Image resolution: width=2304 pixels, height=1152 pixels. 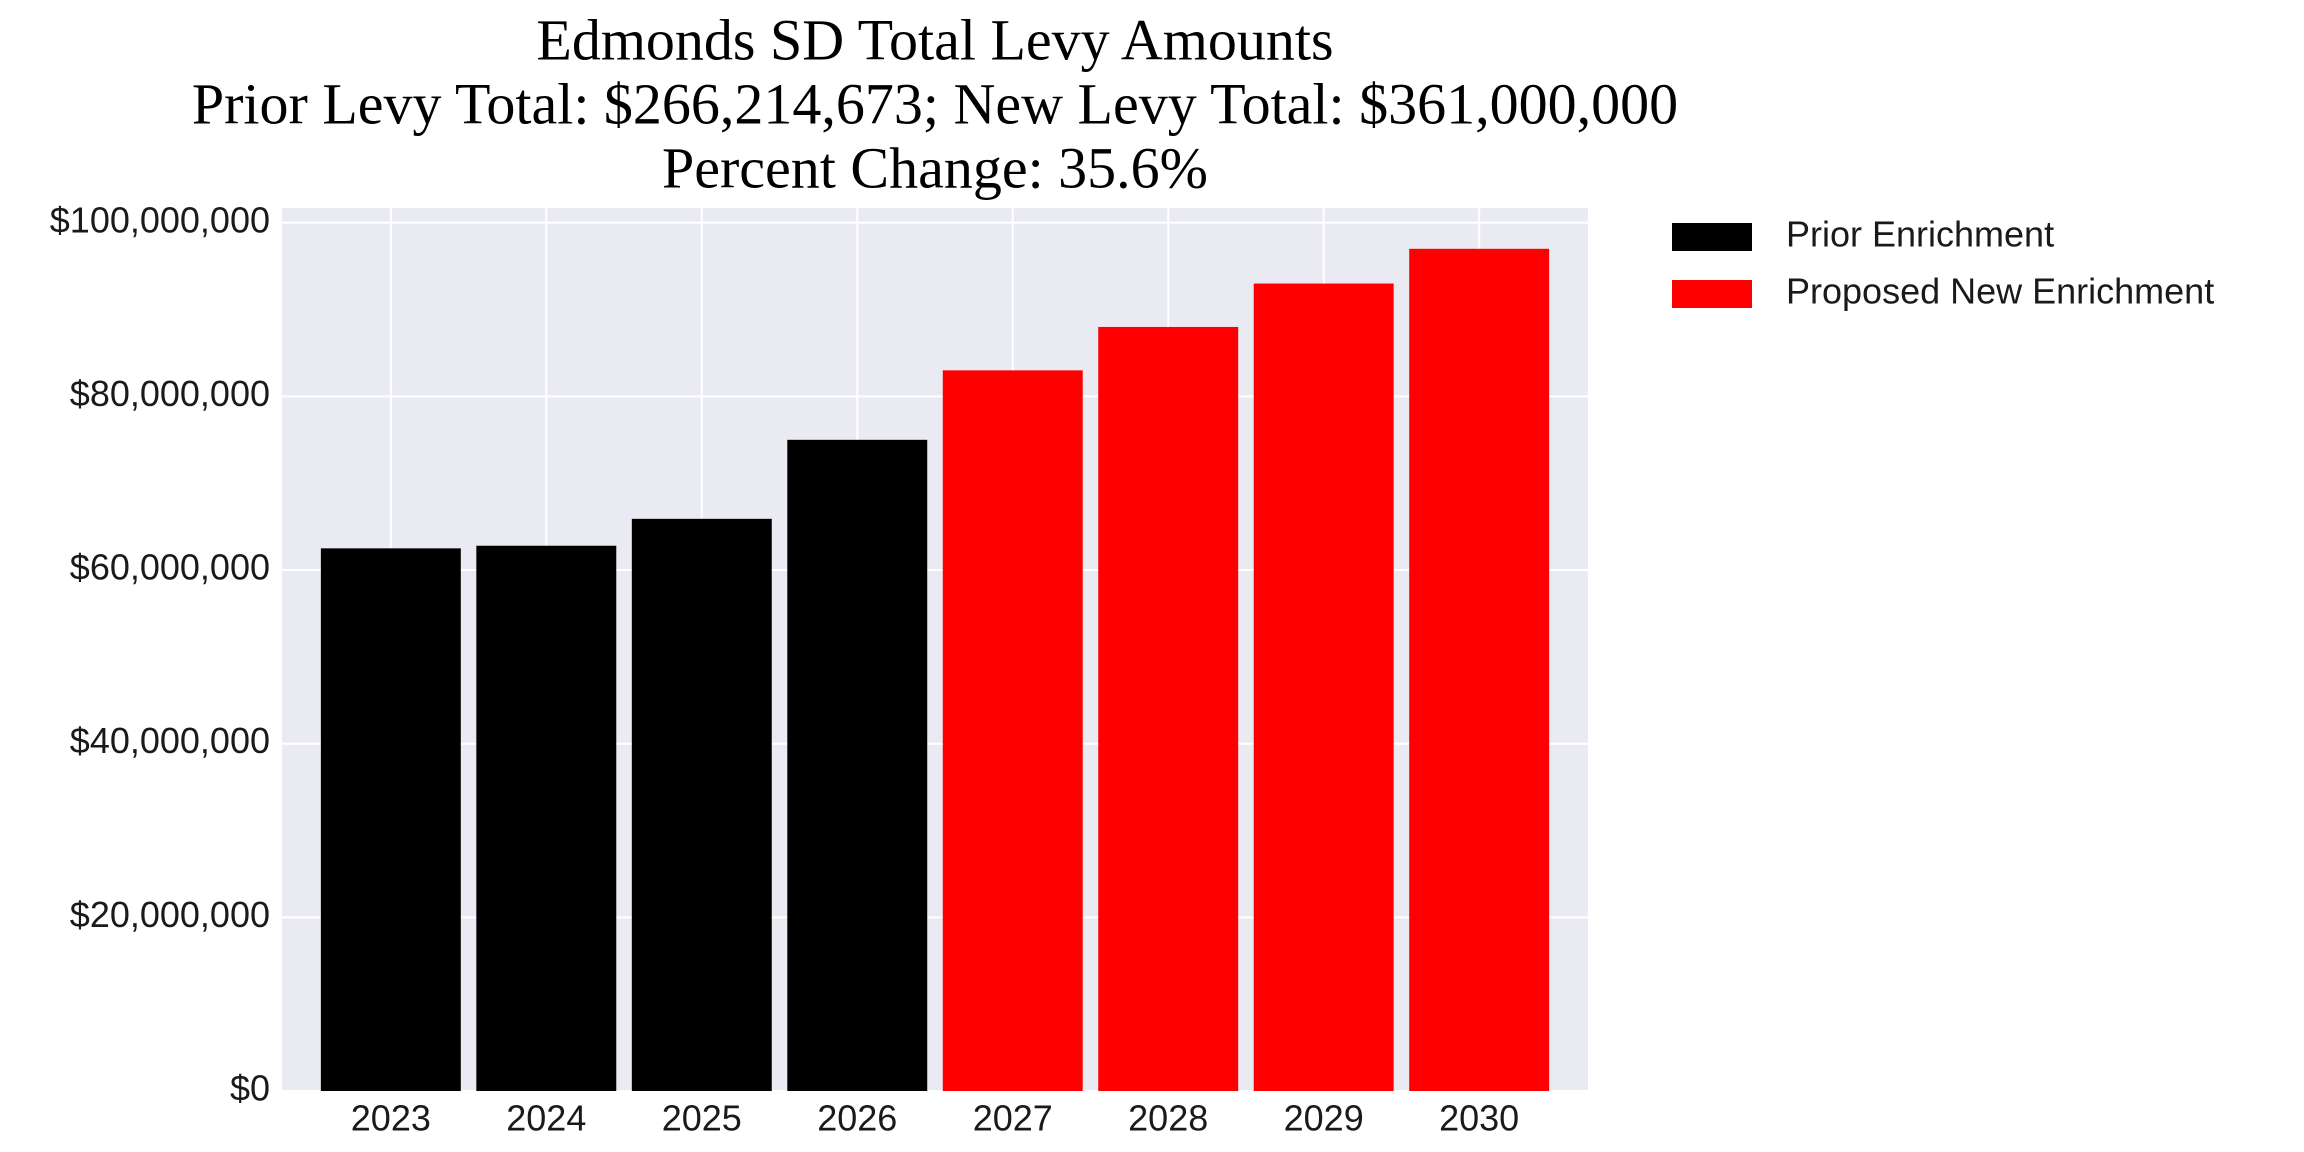 What do you see at coordinates (170, 914) in the screenshot?
I see `y-tick-label: $20,000,000` at bounding box center [170, 914].